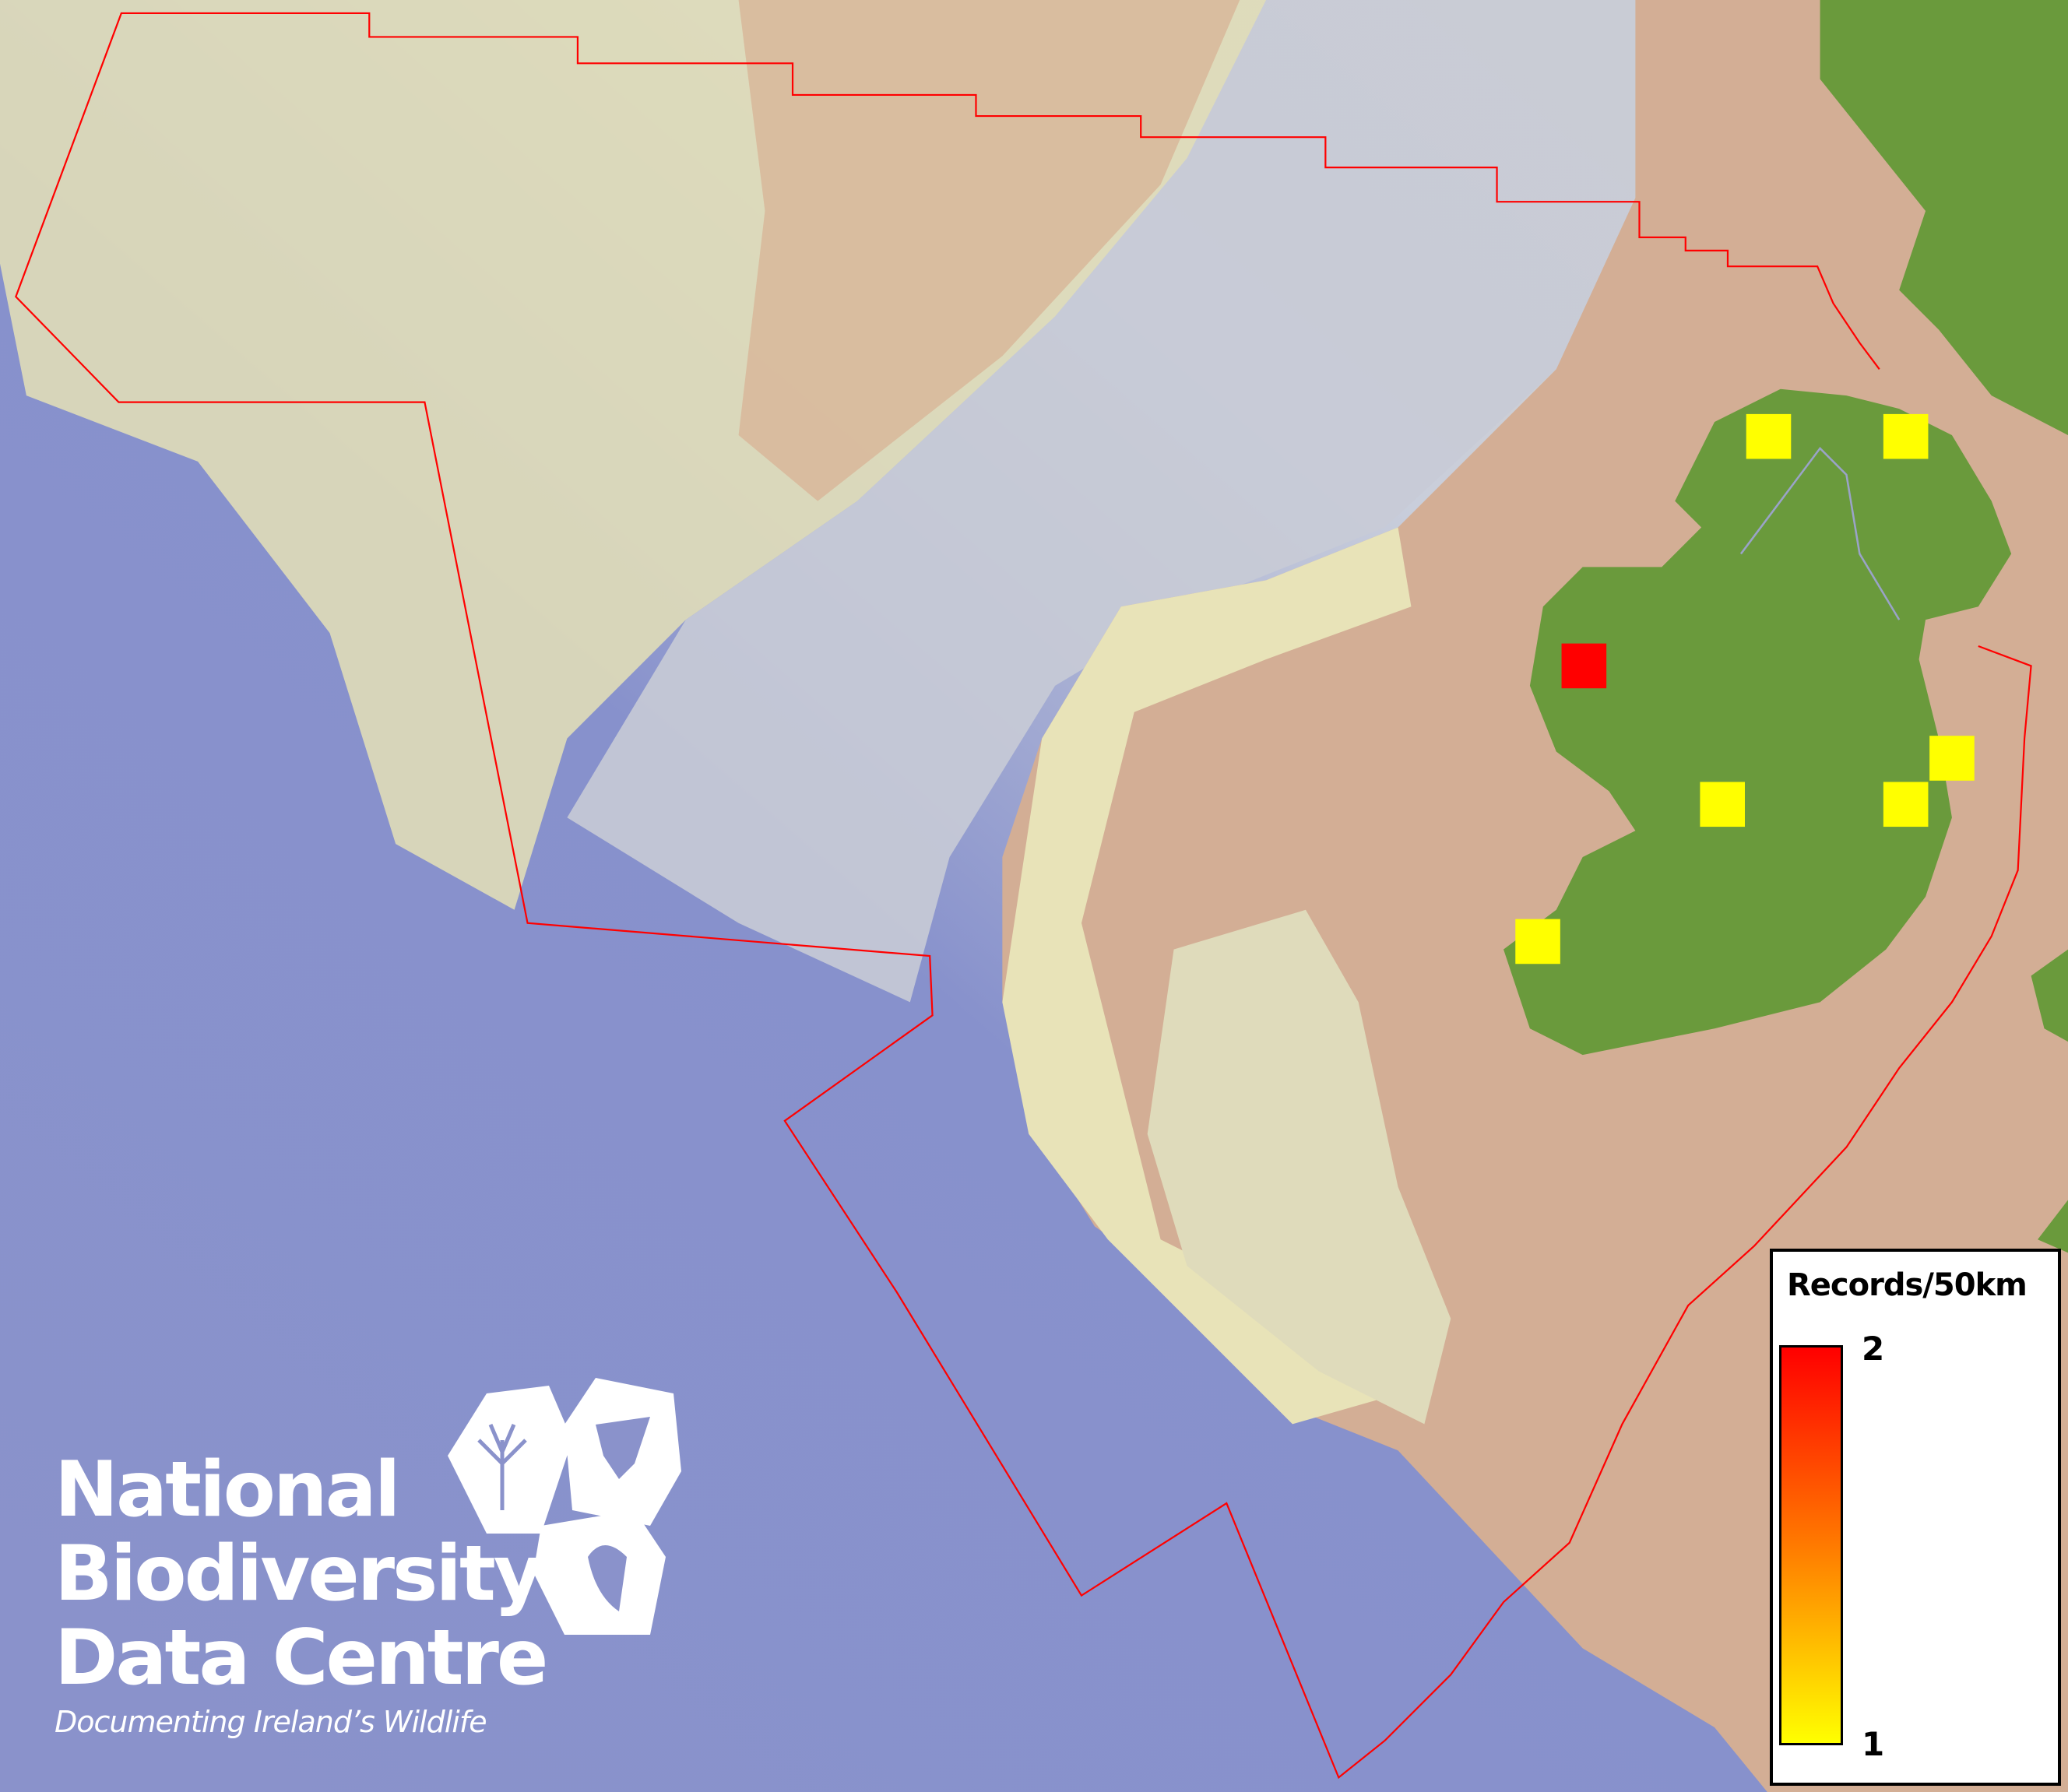  I want to click on legend-color-bar, so click(1811, 1545).